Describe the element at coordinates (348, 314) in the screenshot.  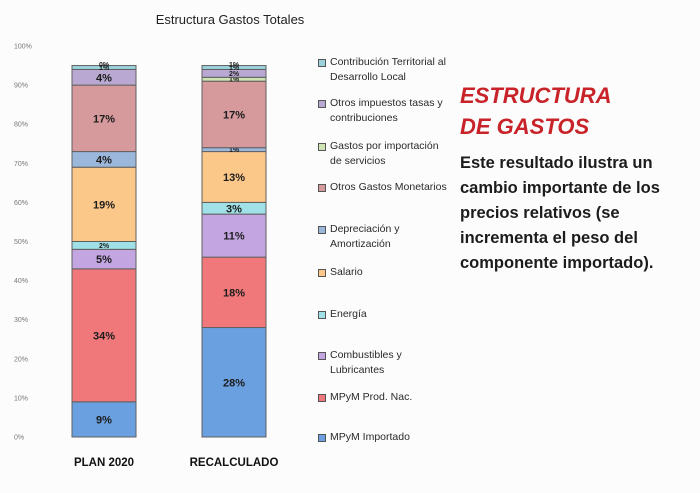
I see `legend-label: Energía` at that location.